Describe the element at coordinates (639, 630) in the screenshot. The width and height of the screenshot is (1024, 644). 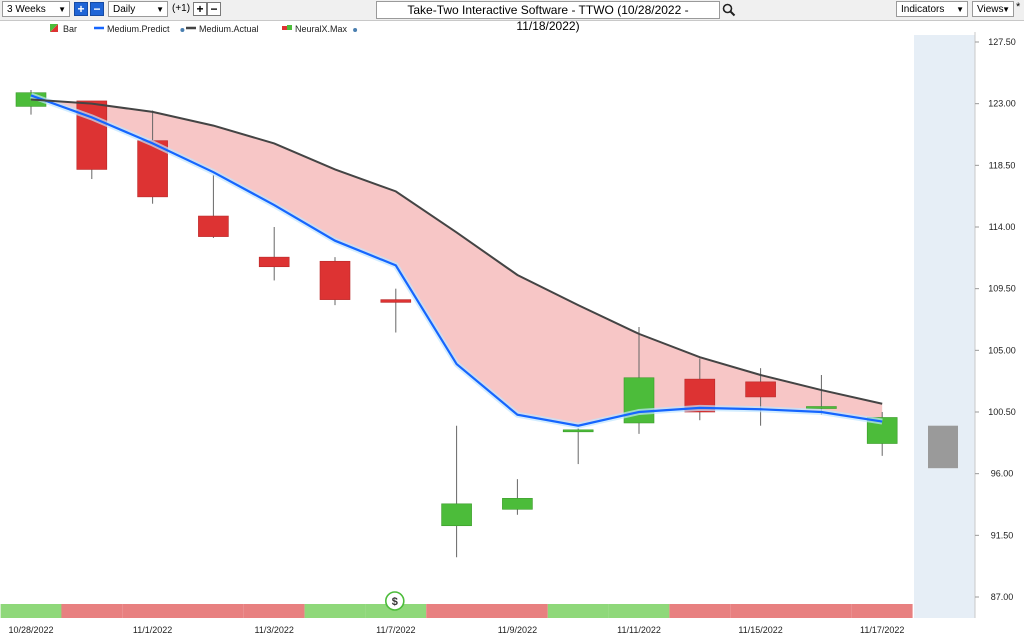
I see `x-tick-label: 11/11/2022` at that location.